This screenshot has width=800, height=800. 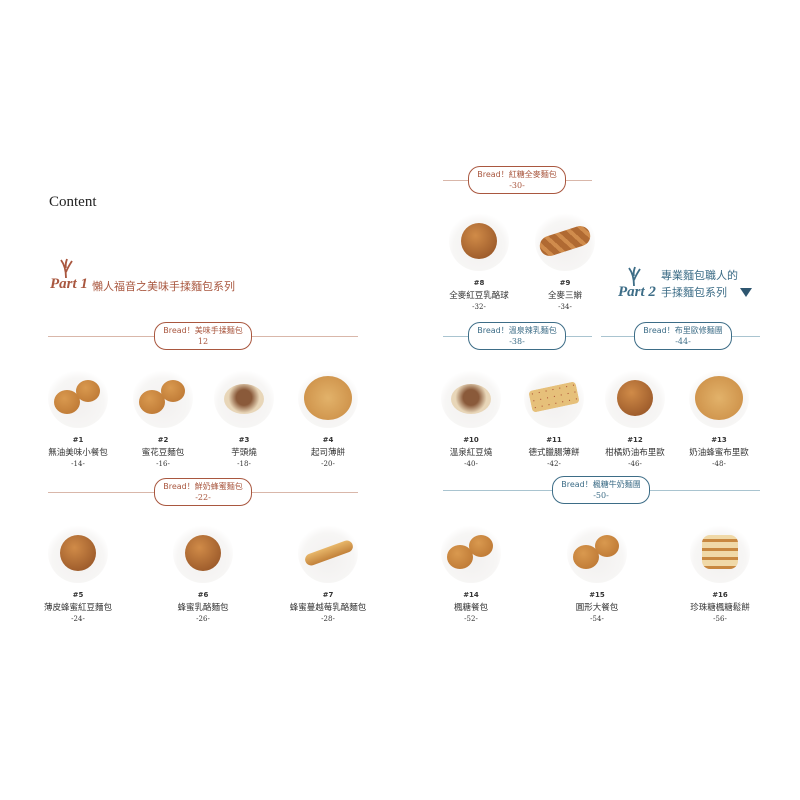 I want to click on item-number: #15, so click(x=597, y=595).